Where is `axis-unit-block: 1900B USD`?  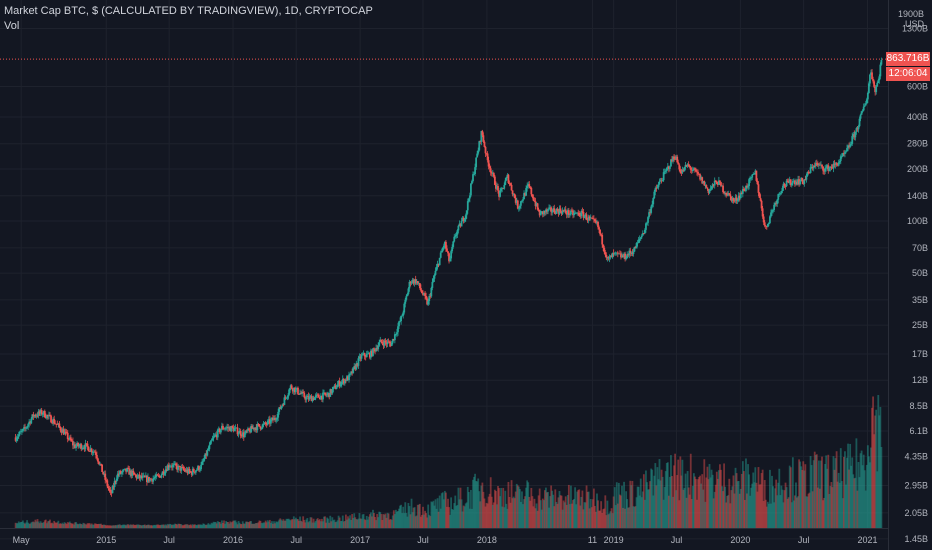 axis-unit-block: 1900B USD is located at coordinates (911, 19).